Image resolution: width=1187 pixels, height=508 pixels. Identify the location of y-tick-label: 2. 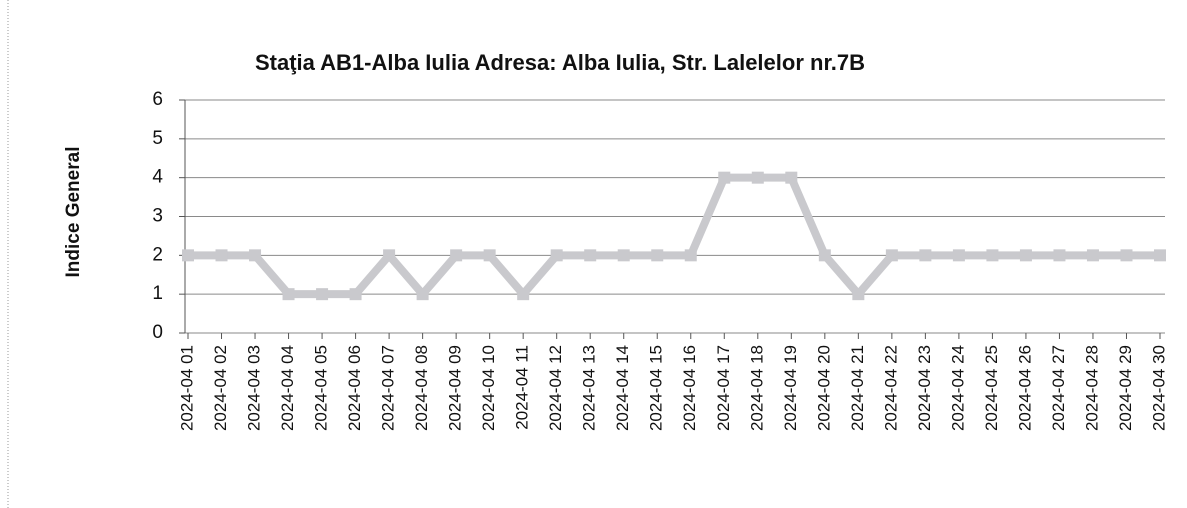
(157, 254).